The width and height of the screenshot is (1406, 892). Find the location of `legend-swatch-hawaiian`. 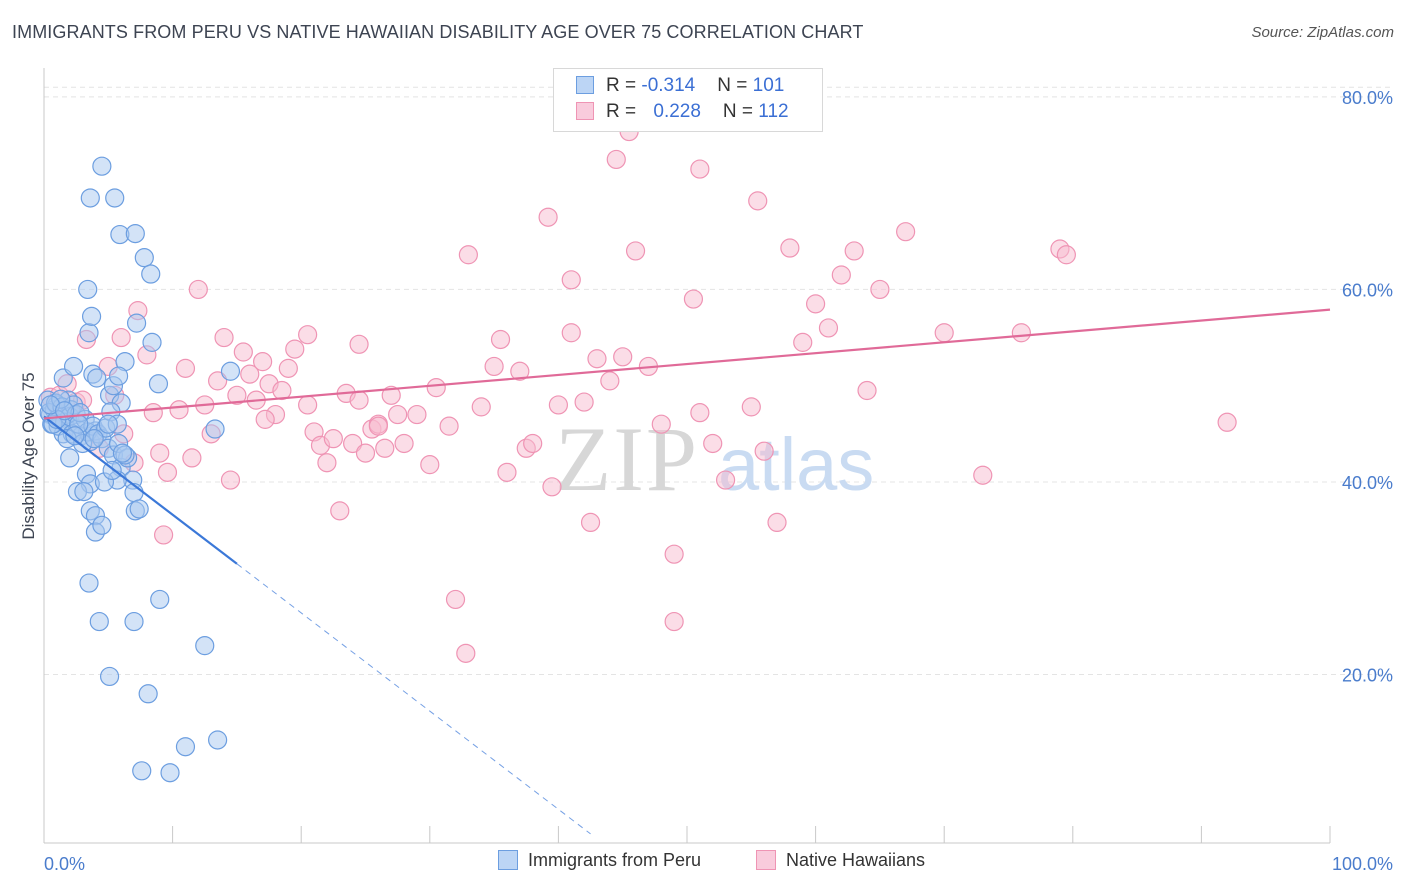

legend-swatch-hawaiian is located at coordinates (585, 111).